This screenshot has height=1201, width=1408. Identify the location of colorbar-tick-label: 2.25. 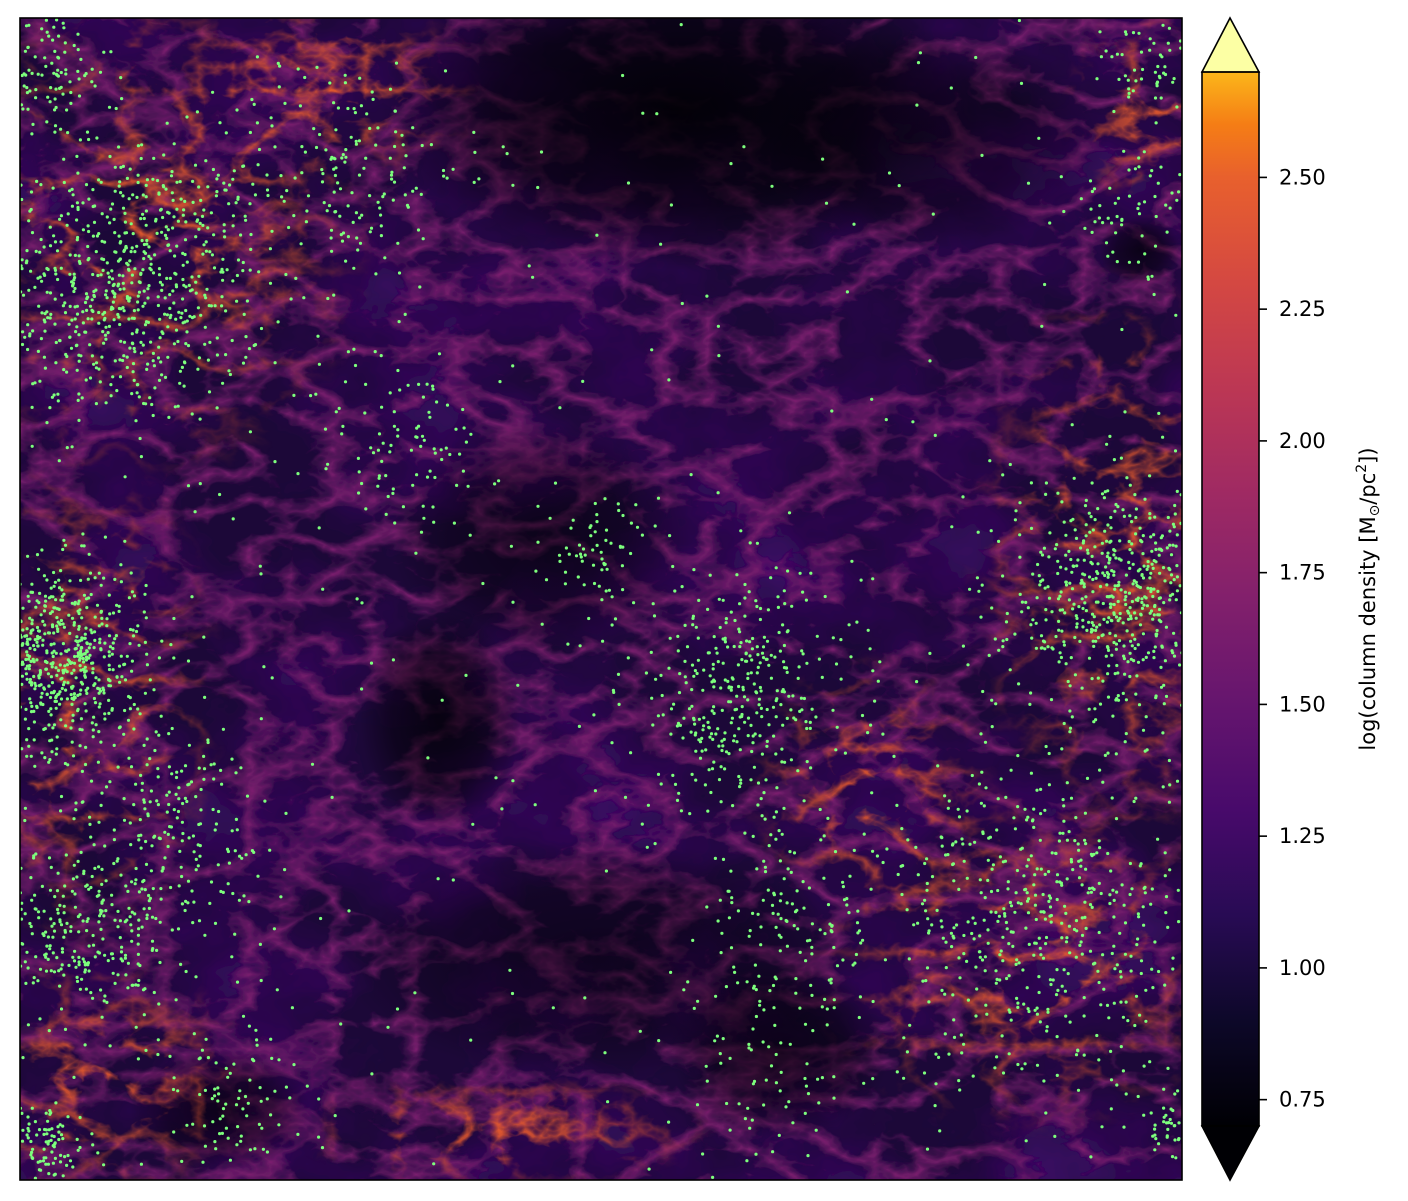
(1302, 309).